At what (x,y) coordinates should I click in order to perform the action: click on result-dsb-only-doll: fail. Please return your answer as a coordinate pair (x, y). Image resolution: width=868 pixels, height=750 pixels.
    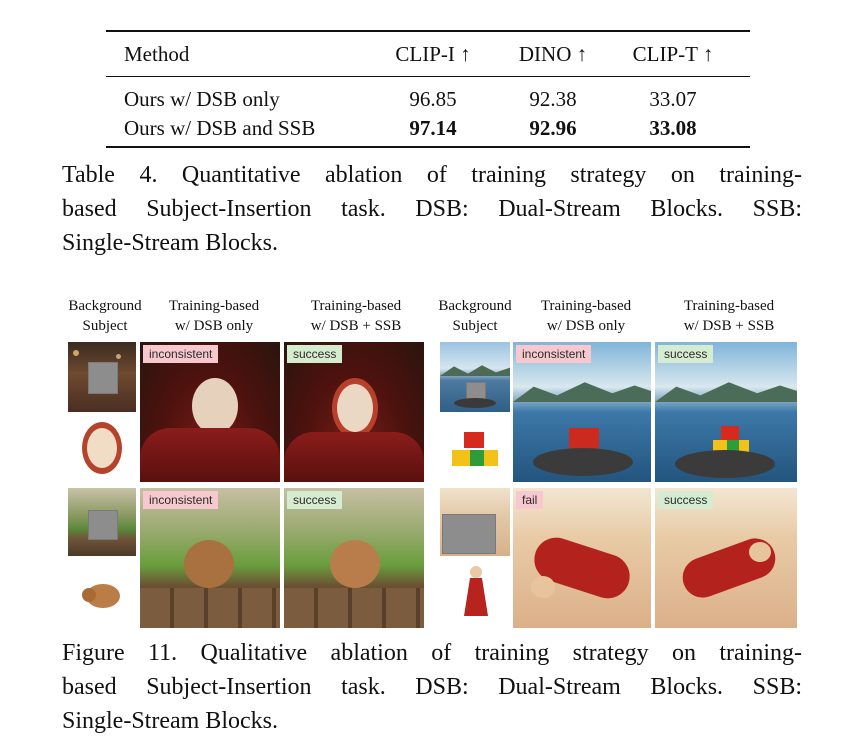
    Looking at the image, I should click on (582, 558).